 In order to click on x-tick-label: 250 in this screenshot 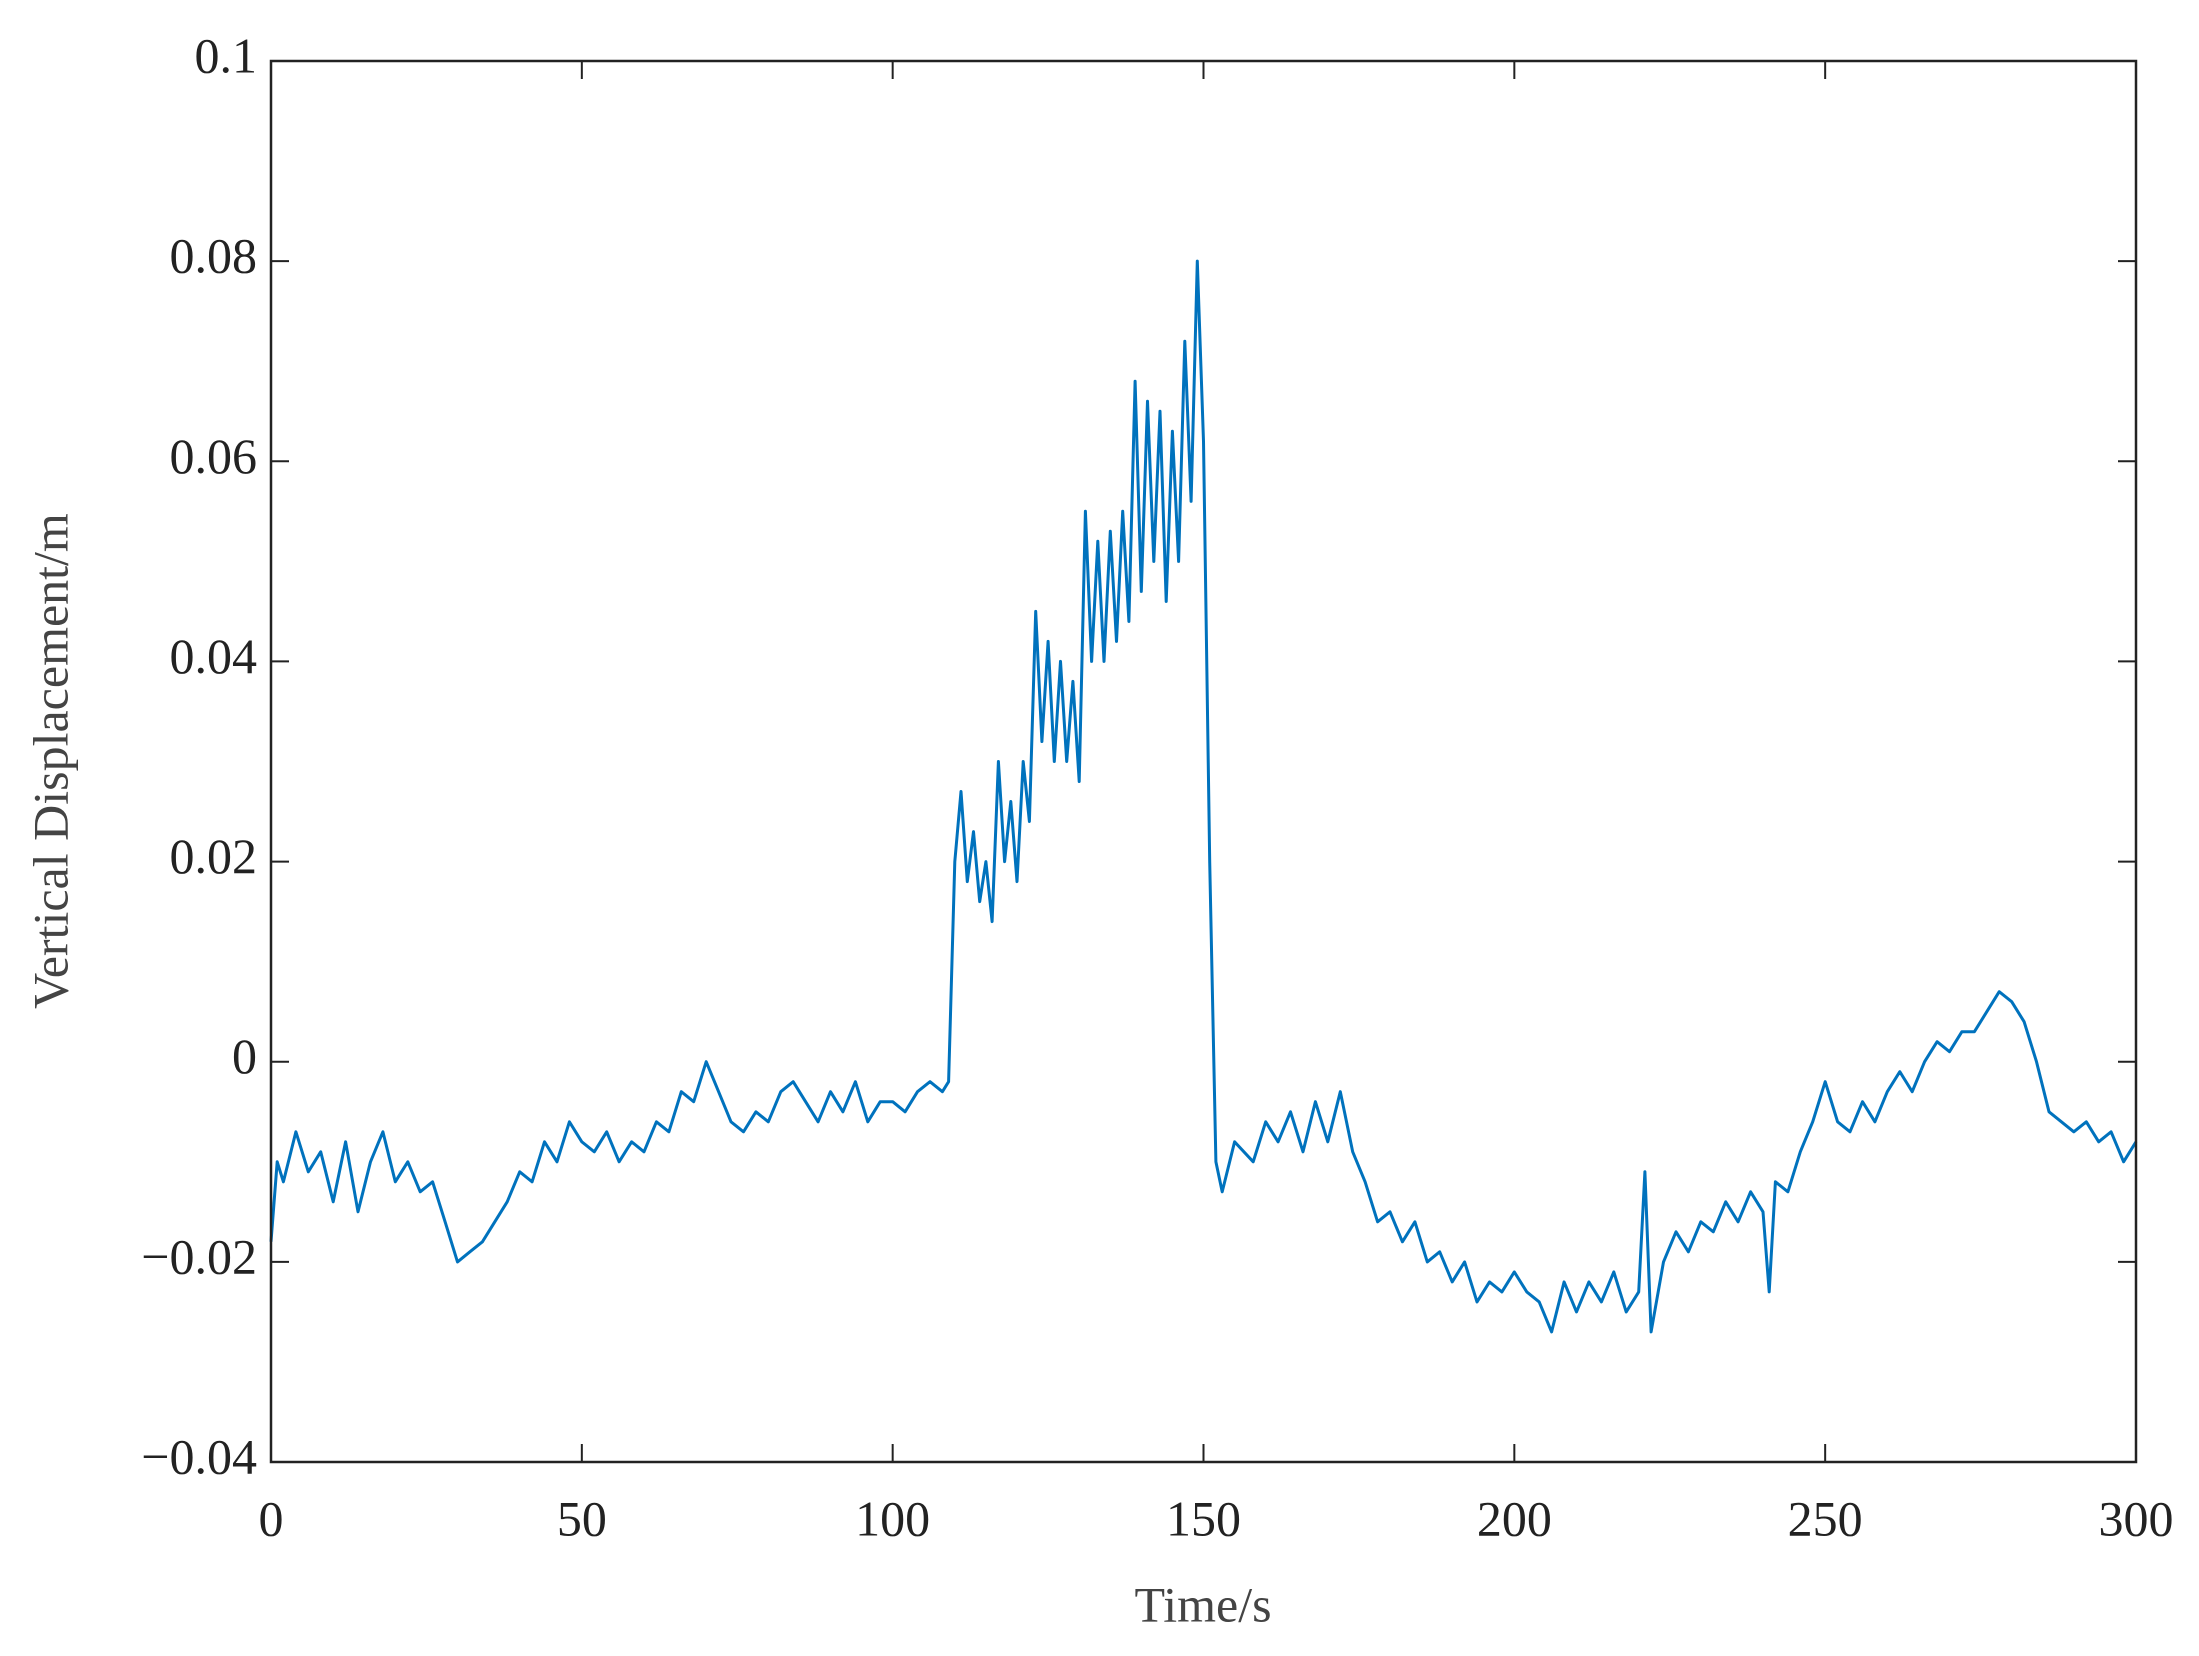, I will do `click(1825, 1518)`.